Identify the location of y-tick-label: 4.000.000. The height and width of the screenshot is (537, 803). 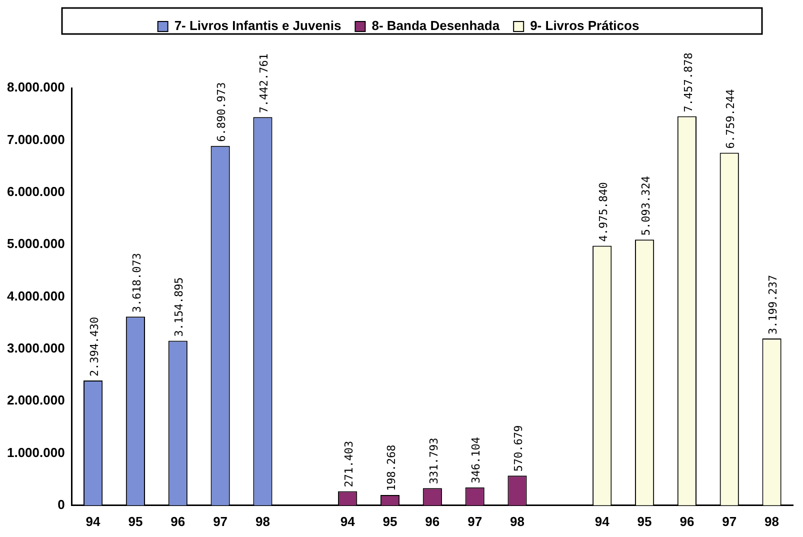
(35, 296).